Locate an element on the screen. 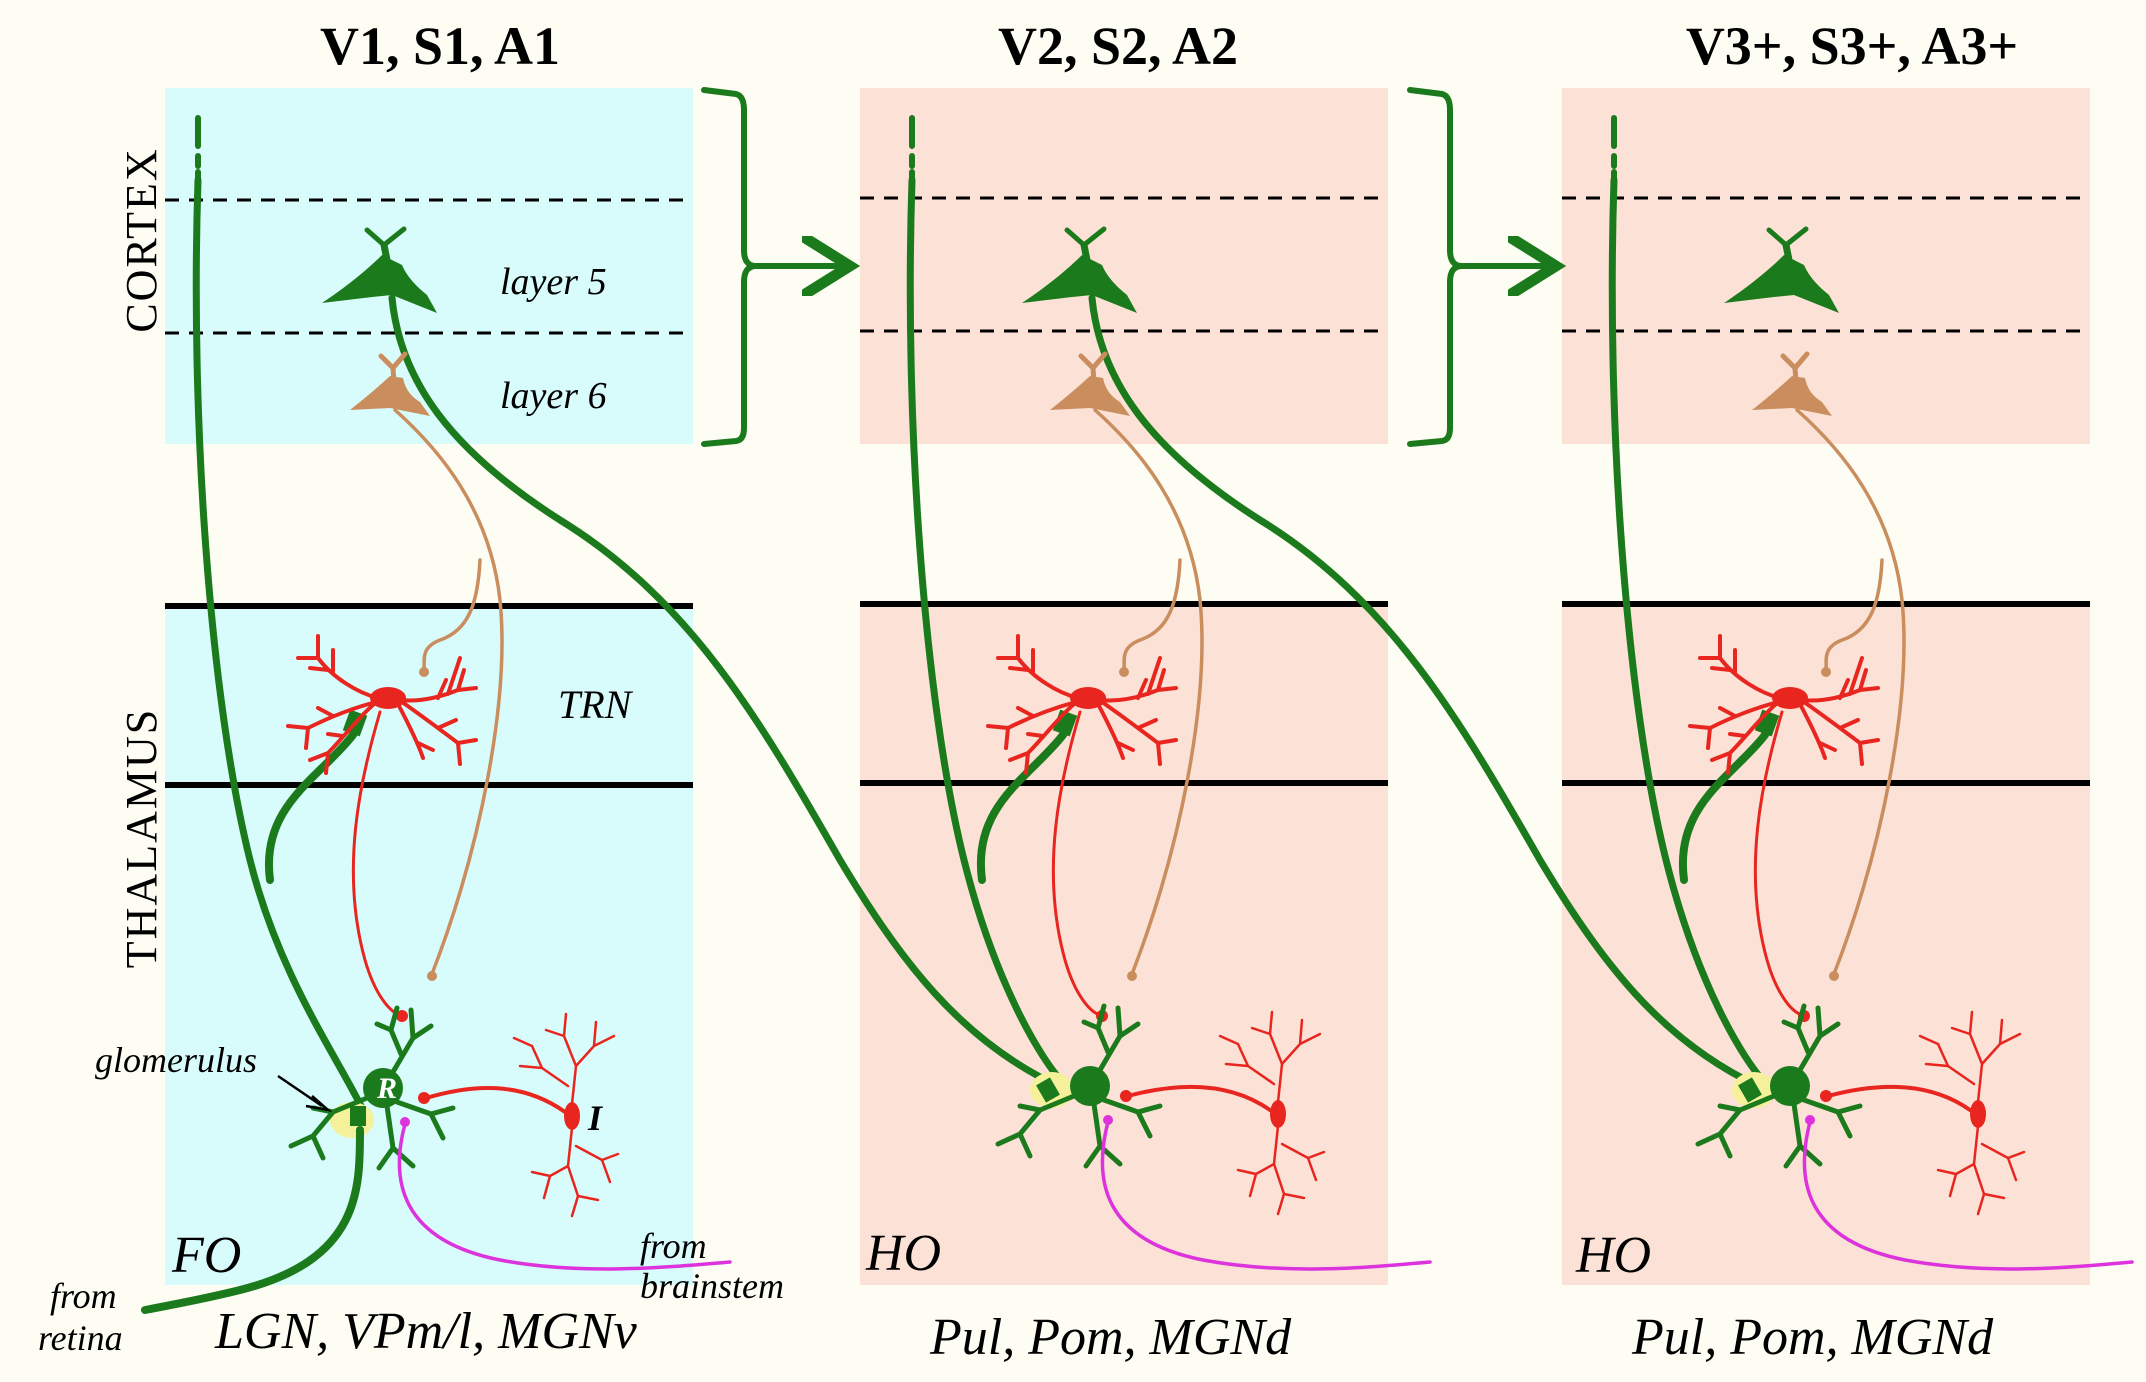 The height and width of the screenshot is (1382, 2146). from-retina-label-2: retina is located at coordinates (80, 1338).